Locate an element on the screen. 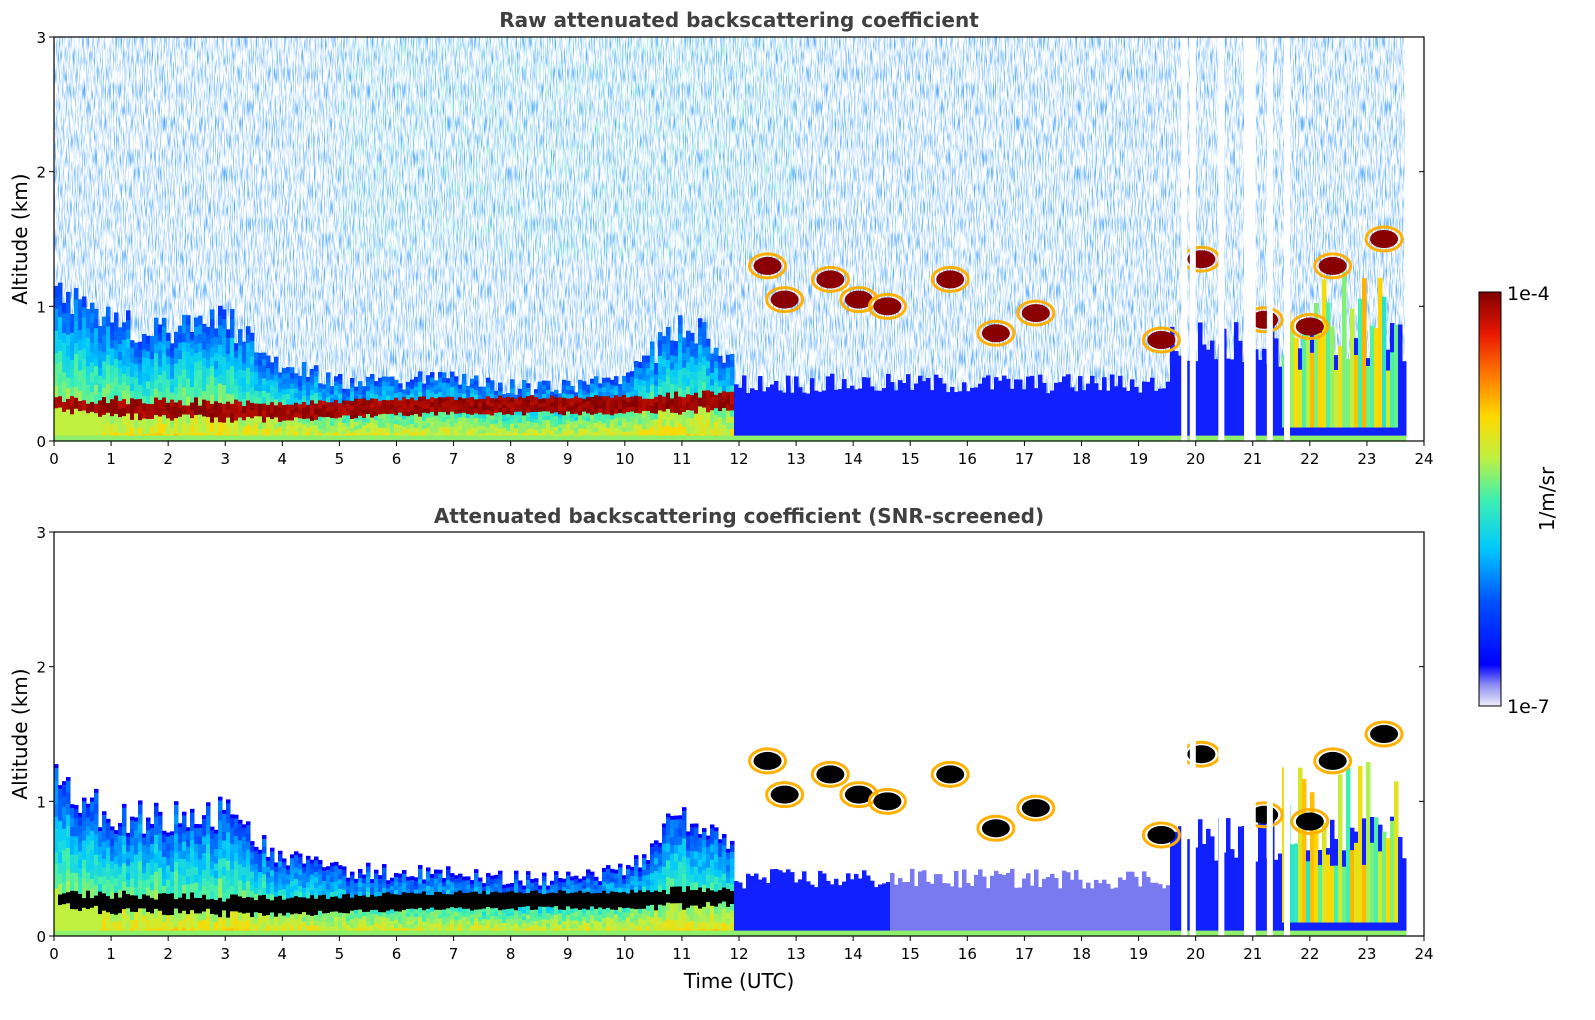  cloud-halo is located at coordinates (1310, 327).